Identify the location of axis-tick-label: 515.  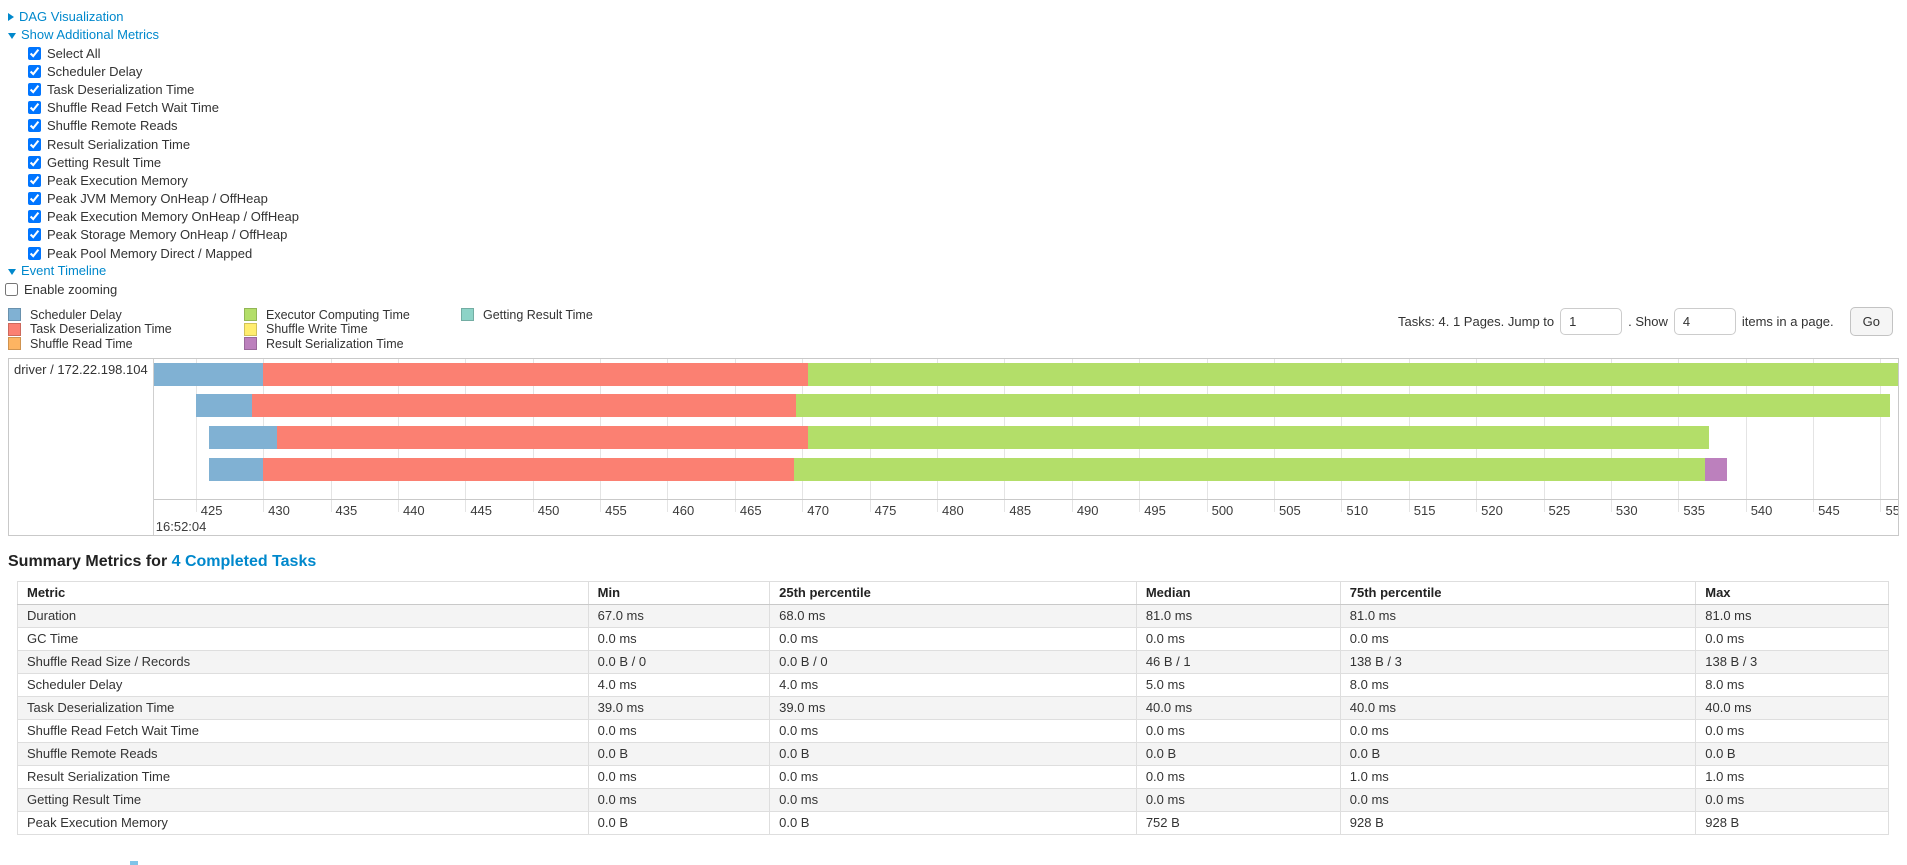
(1424, 510).